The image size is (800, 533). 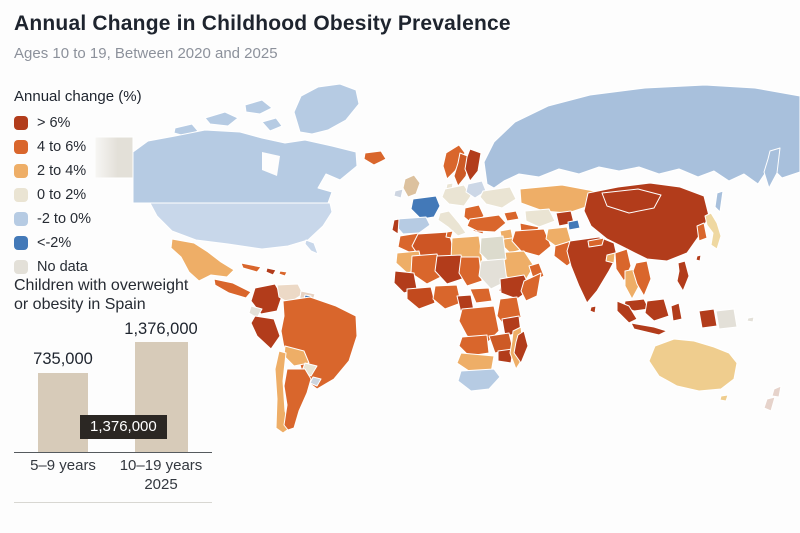 What do you see at coordinates (726, 319) in the screenshot?
I see `region-papua-new-guinea` at bounding box center [726, 319].